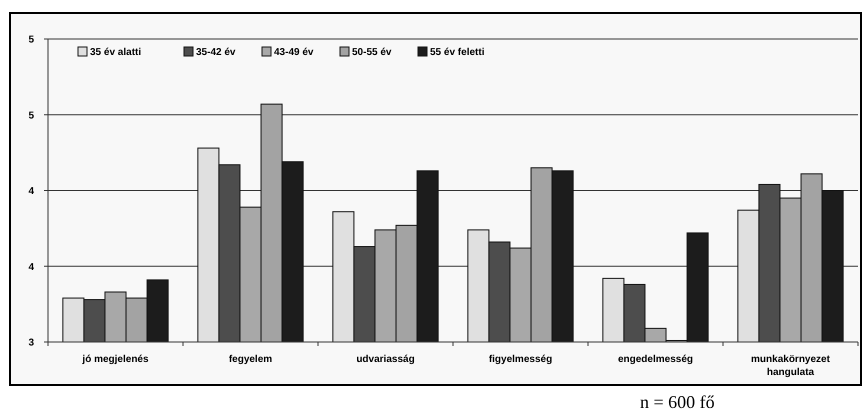  What do you see at coordinates (457, 52) in the screenshot?
I see `legend-label: 55 év feletti` at bounding box center [457, 52].